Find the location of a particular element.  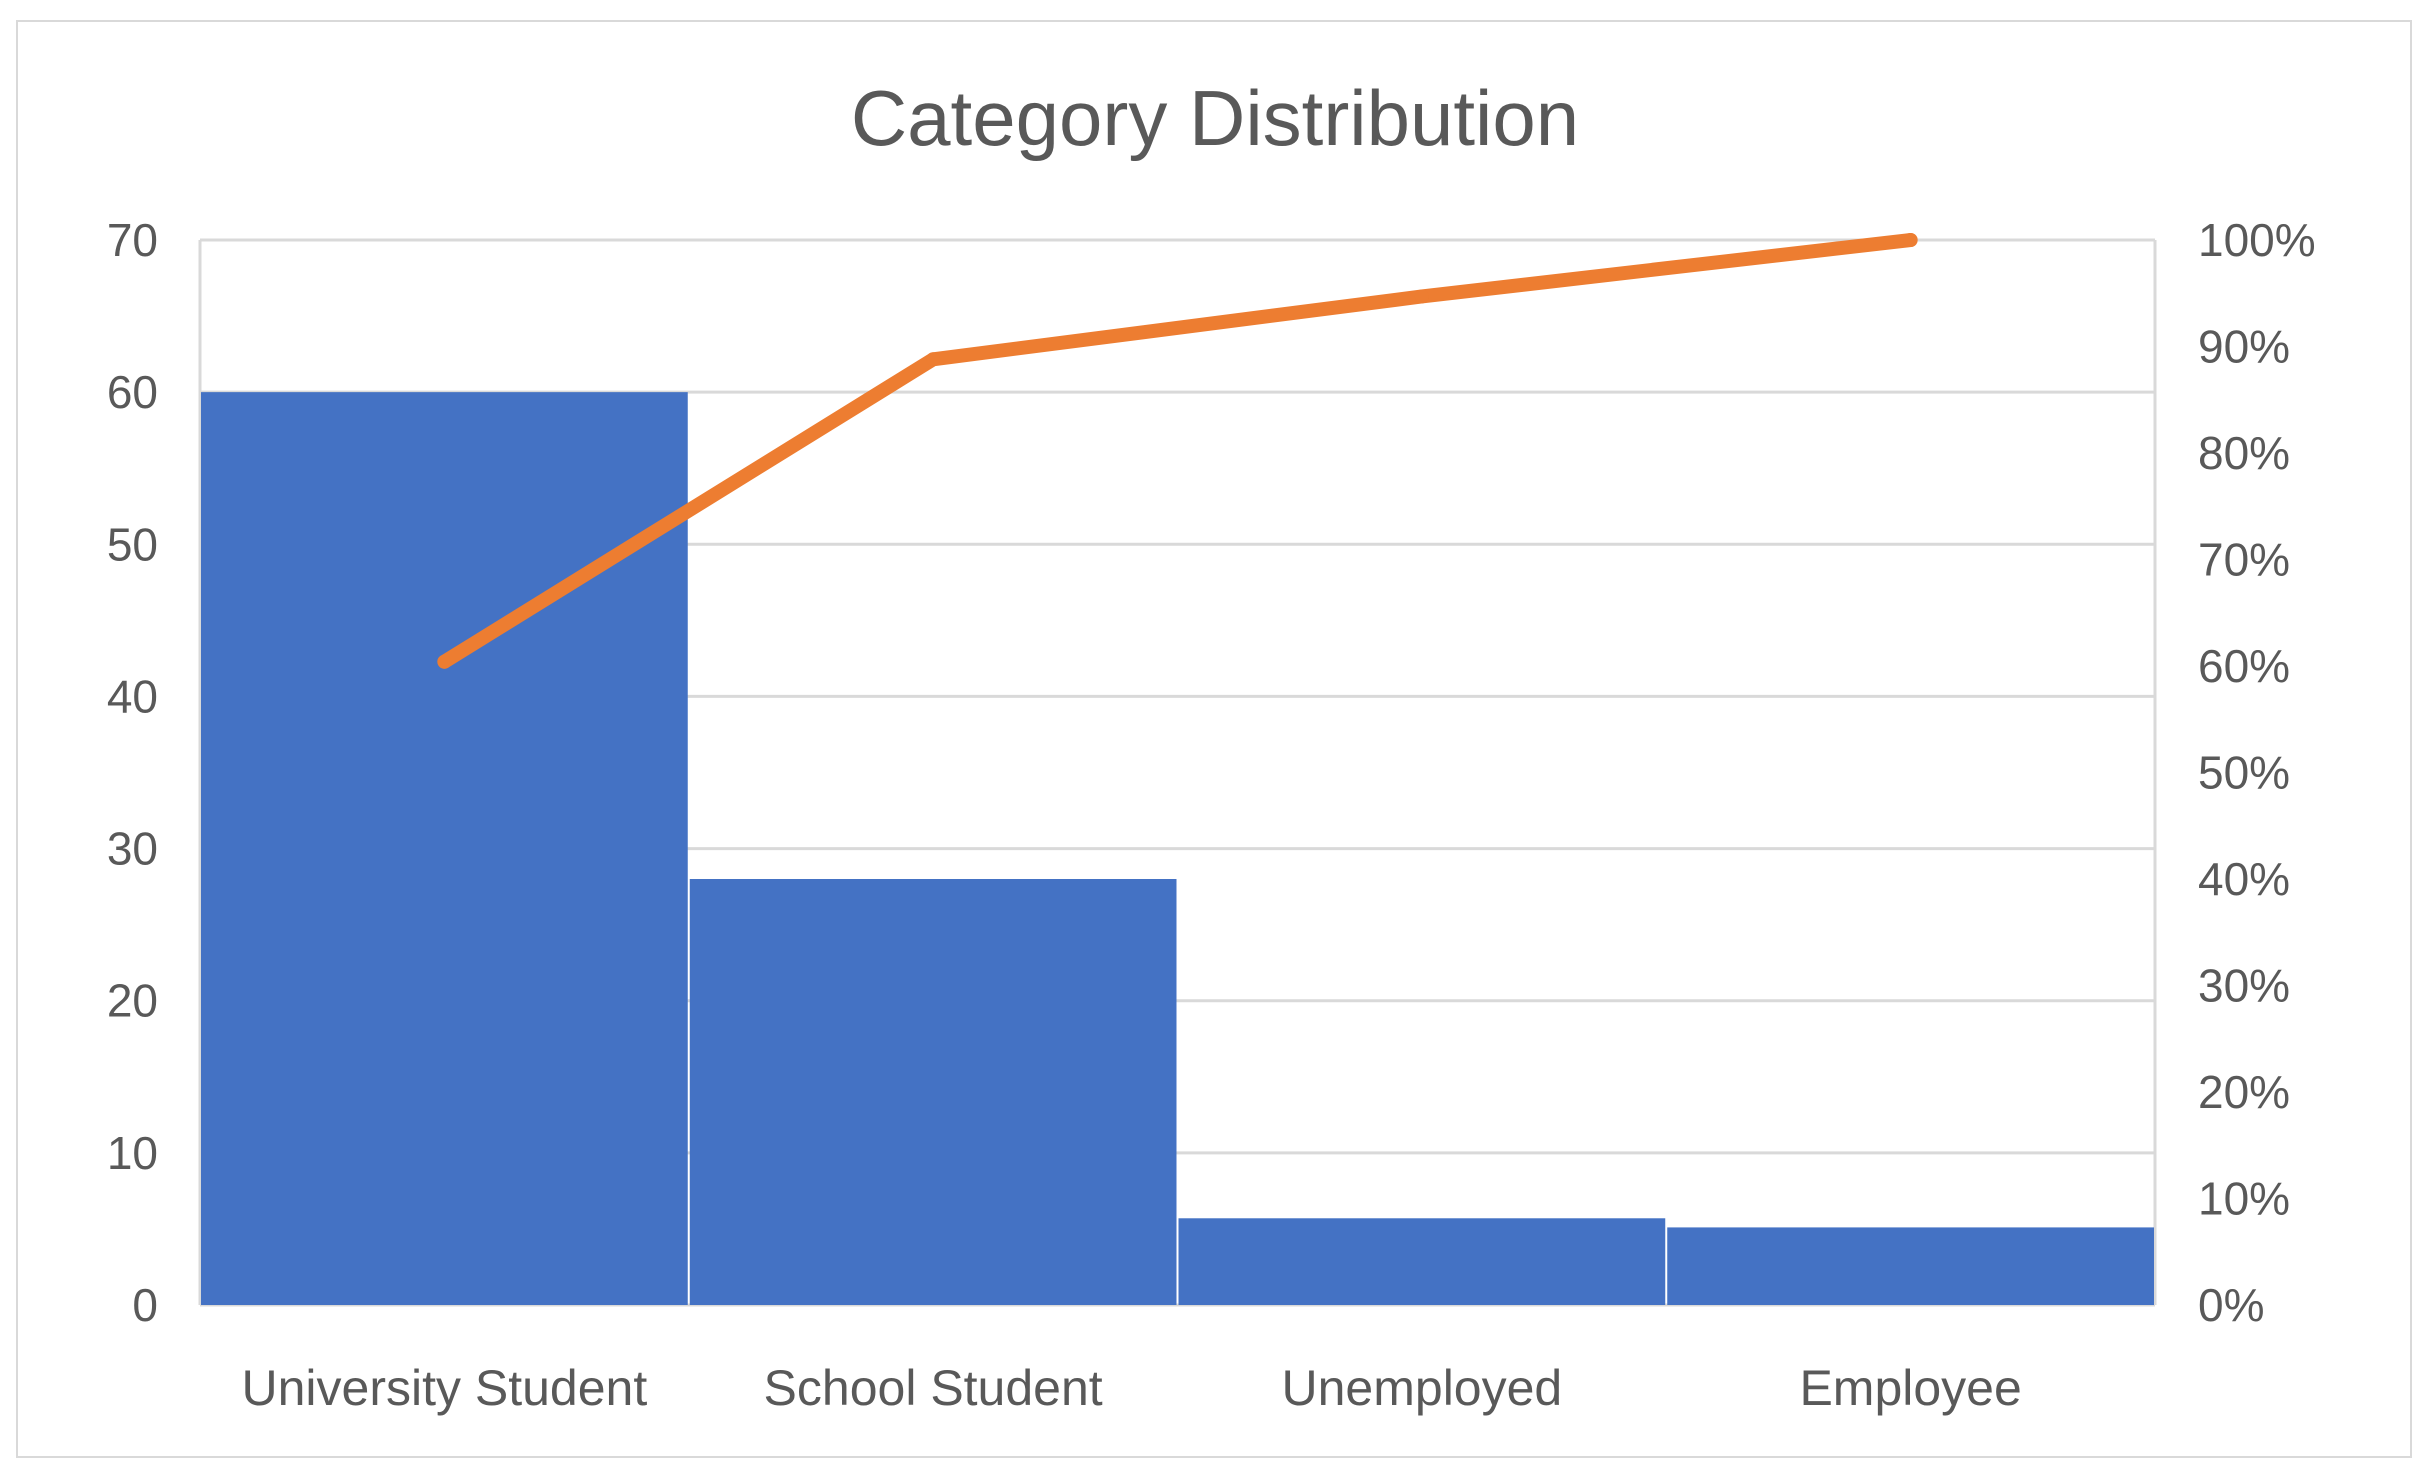

left-tick-label: 30 is located at coordinates (132, 849).